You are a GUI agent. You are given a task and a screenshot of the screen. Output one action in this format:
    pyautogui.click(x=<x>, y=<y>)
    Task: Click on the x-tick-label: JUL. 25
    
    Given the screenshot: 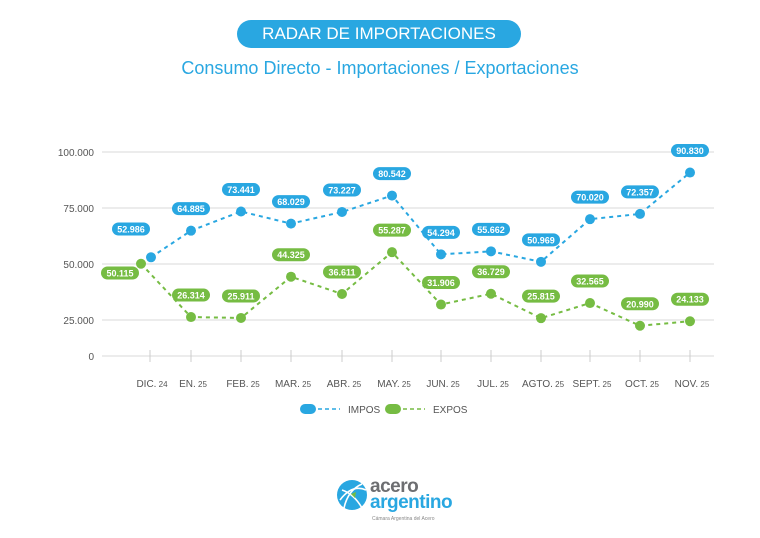 What is the action you would take?
    pyautogui.click(x=493, y=384)
    